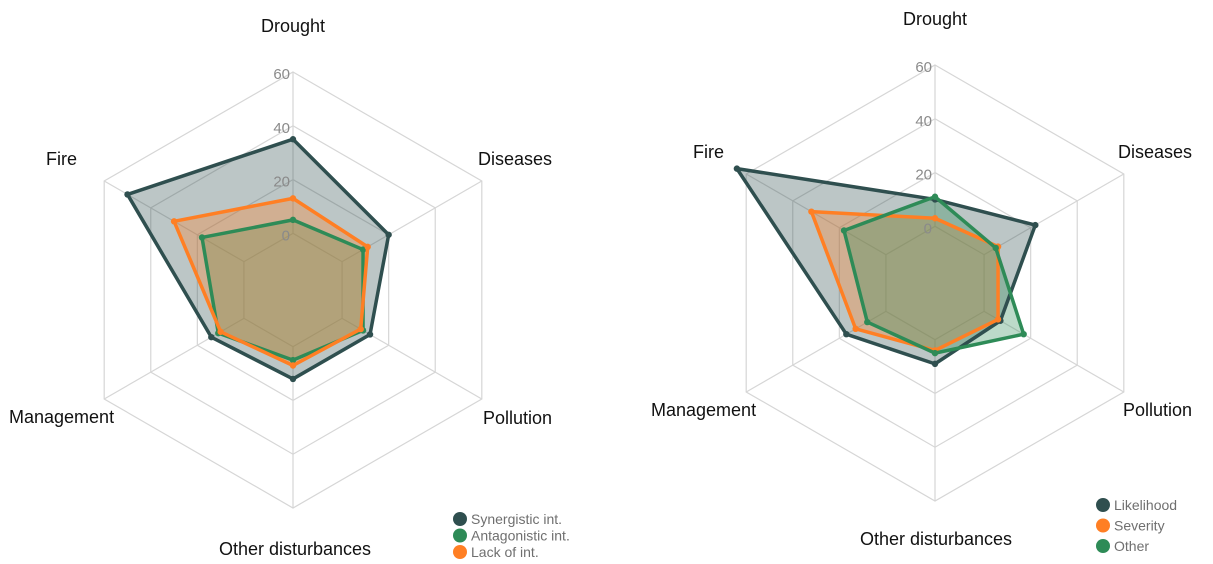  I want to click on series-area-severity, so click(905, 281).